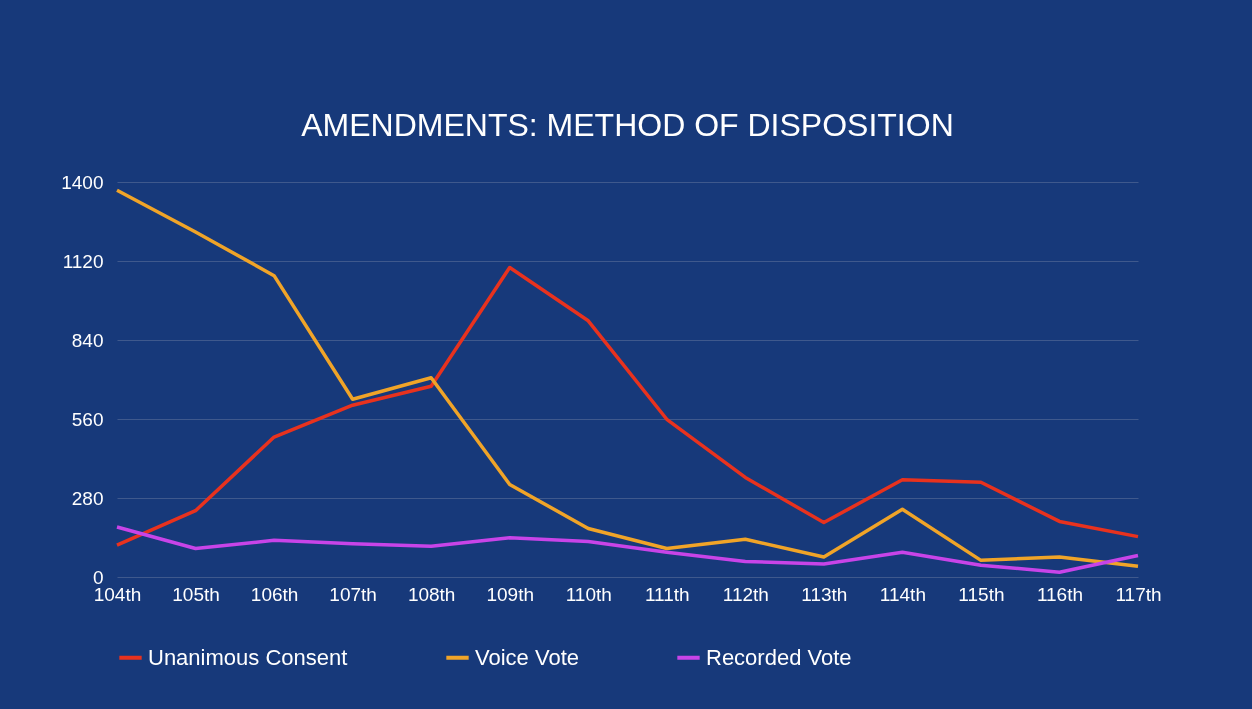 Image resolution: width=1252 pixels, height=709 pixels. I want to click on x-tick-label: 110th, so click(588, 594).